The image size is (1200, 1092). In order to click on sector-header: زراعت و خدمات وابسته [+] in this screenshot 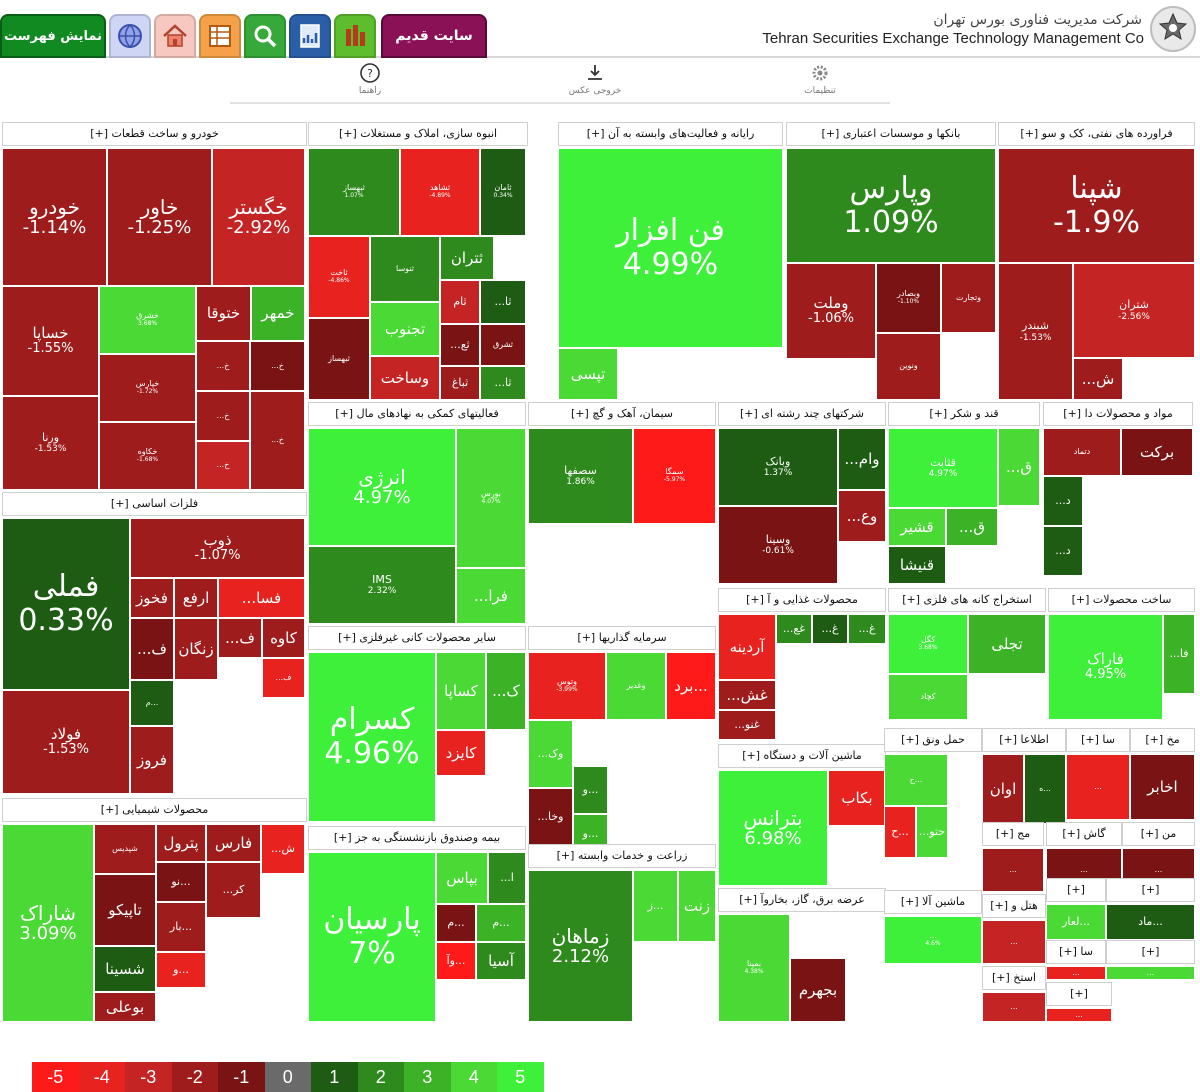, I will do `click(622, 856)`.